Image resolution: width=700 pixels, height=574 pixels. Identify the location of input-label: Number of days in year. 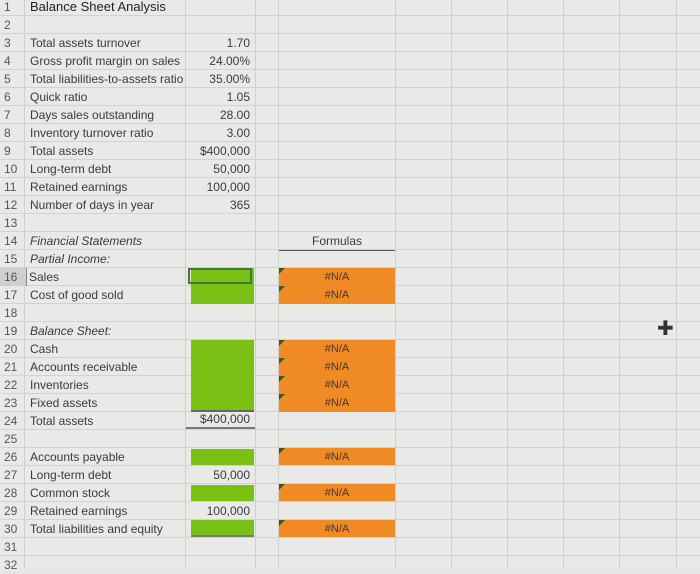
(92, 205).